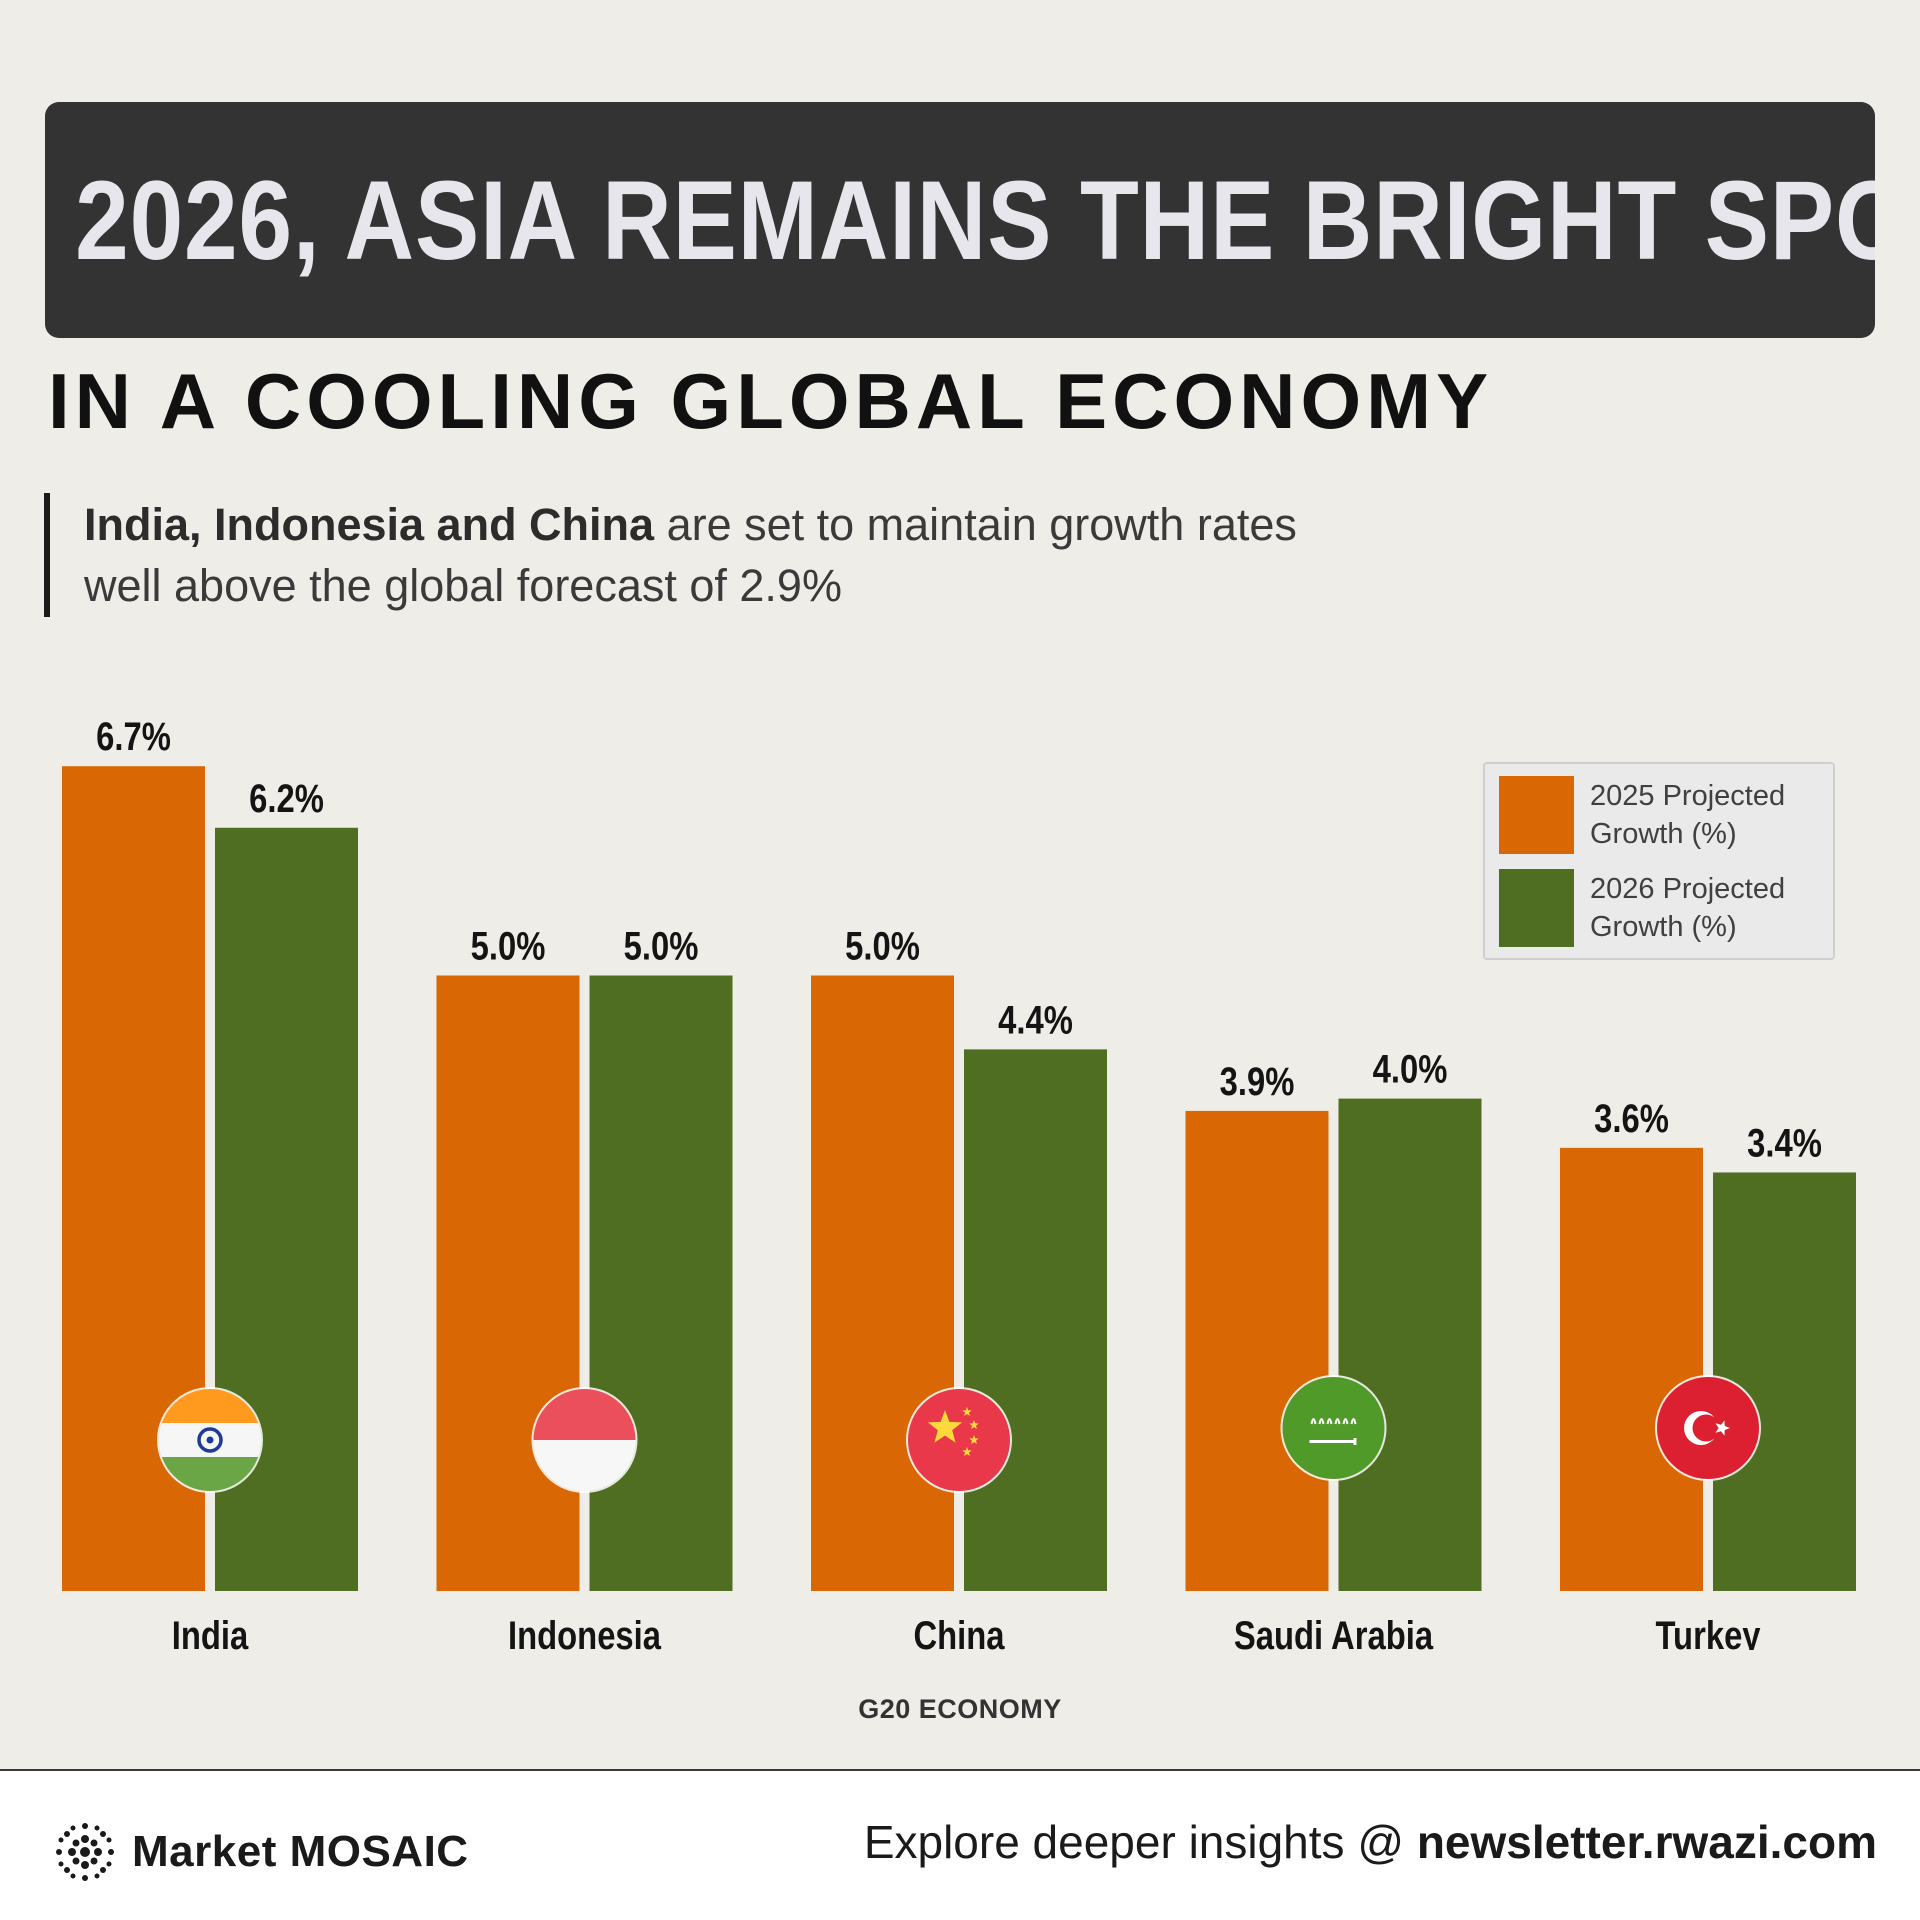  Describe the element at coordinates (1631, 1118) in the screenshot. I see `data-label-turkey-2025: 3.6%` at that location.